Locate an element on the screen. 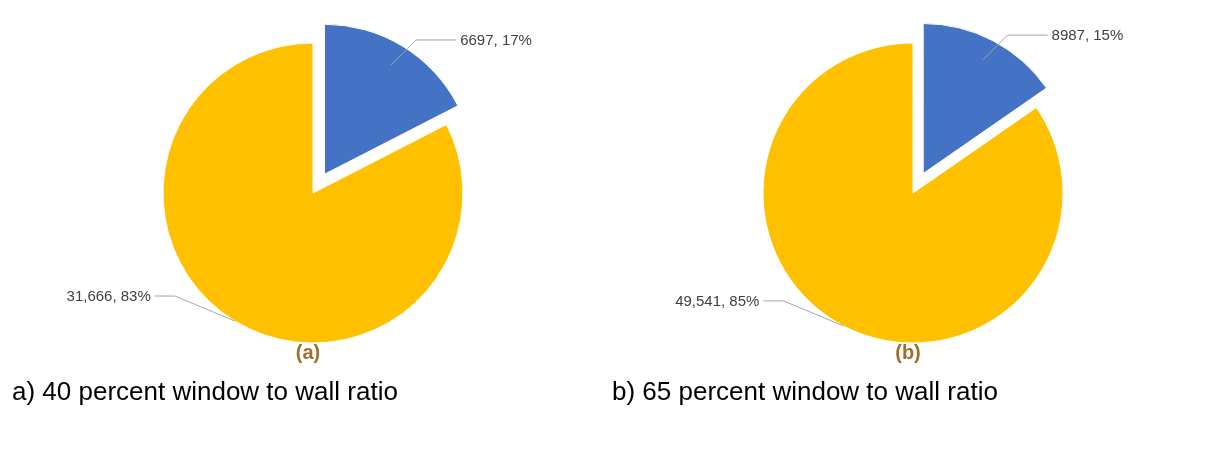 Image resolution: width=1223 pixels, height=454 pixels. text: a) 40 percent window to wall ratio is located at coordinates (205, 391).